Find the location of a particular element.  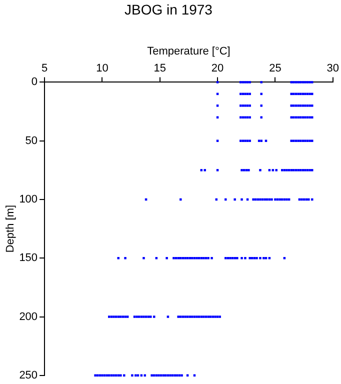

y-tick-label: 0 is located at coordinates (34, 82).